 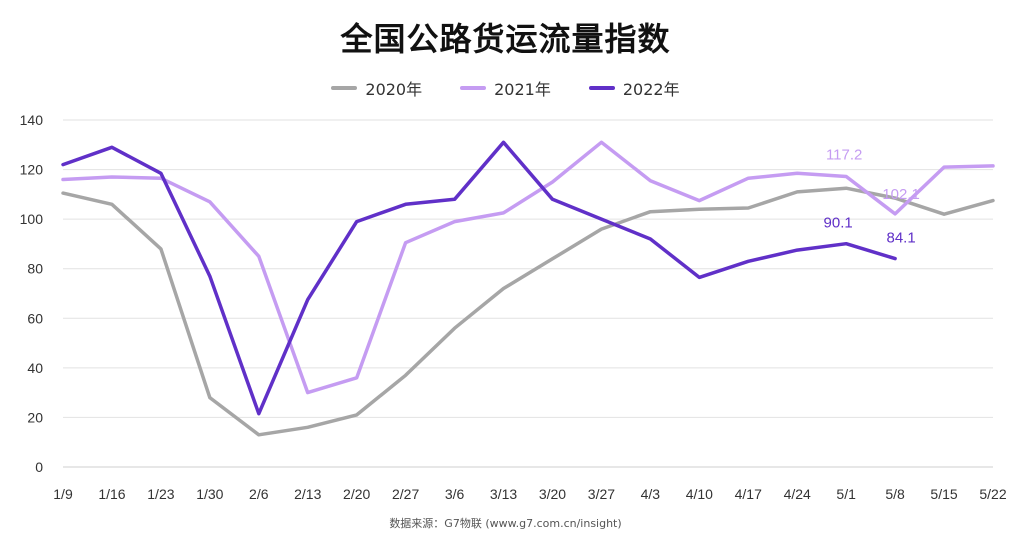 What do you see at coordinates (846, 494) in the screenshot?
I see `x-tick-label: 5/1` at bounding box center [846, 494].